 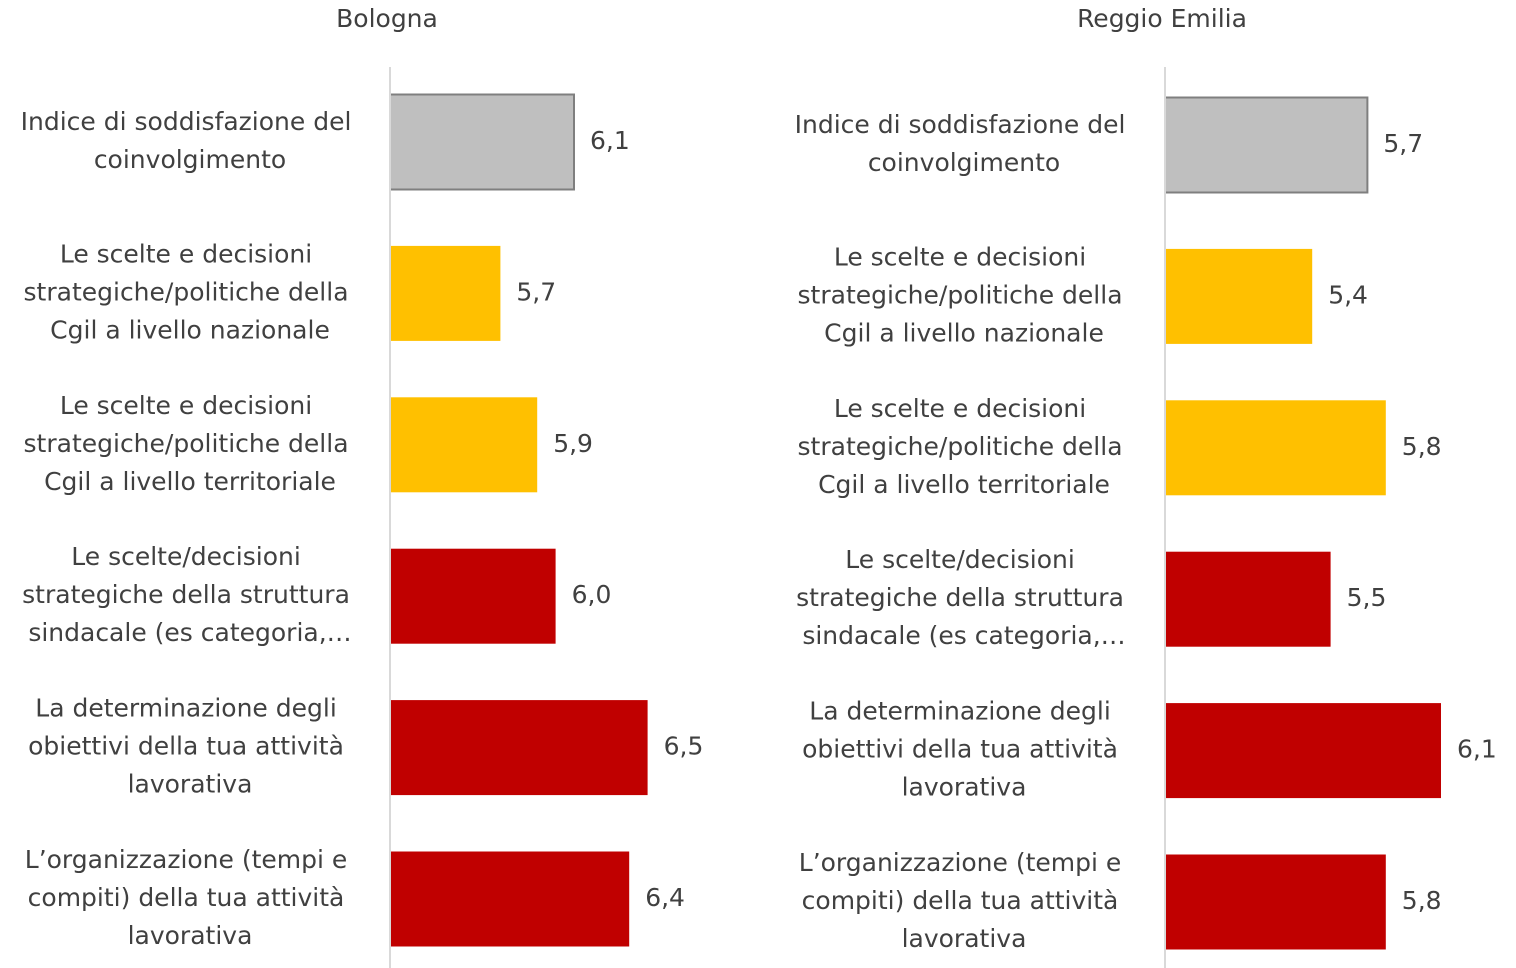 I want to click on value-label: 5,9, so click(x=573, y=443).